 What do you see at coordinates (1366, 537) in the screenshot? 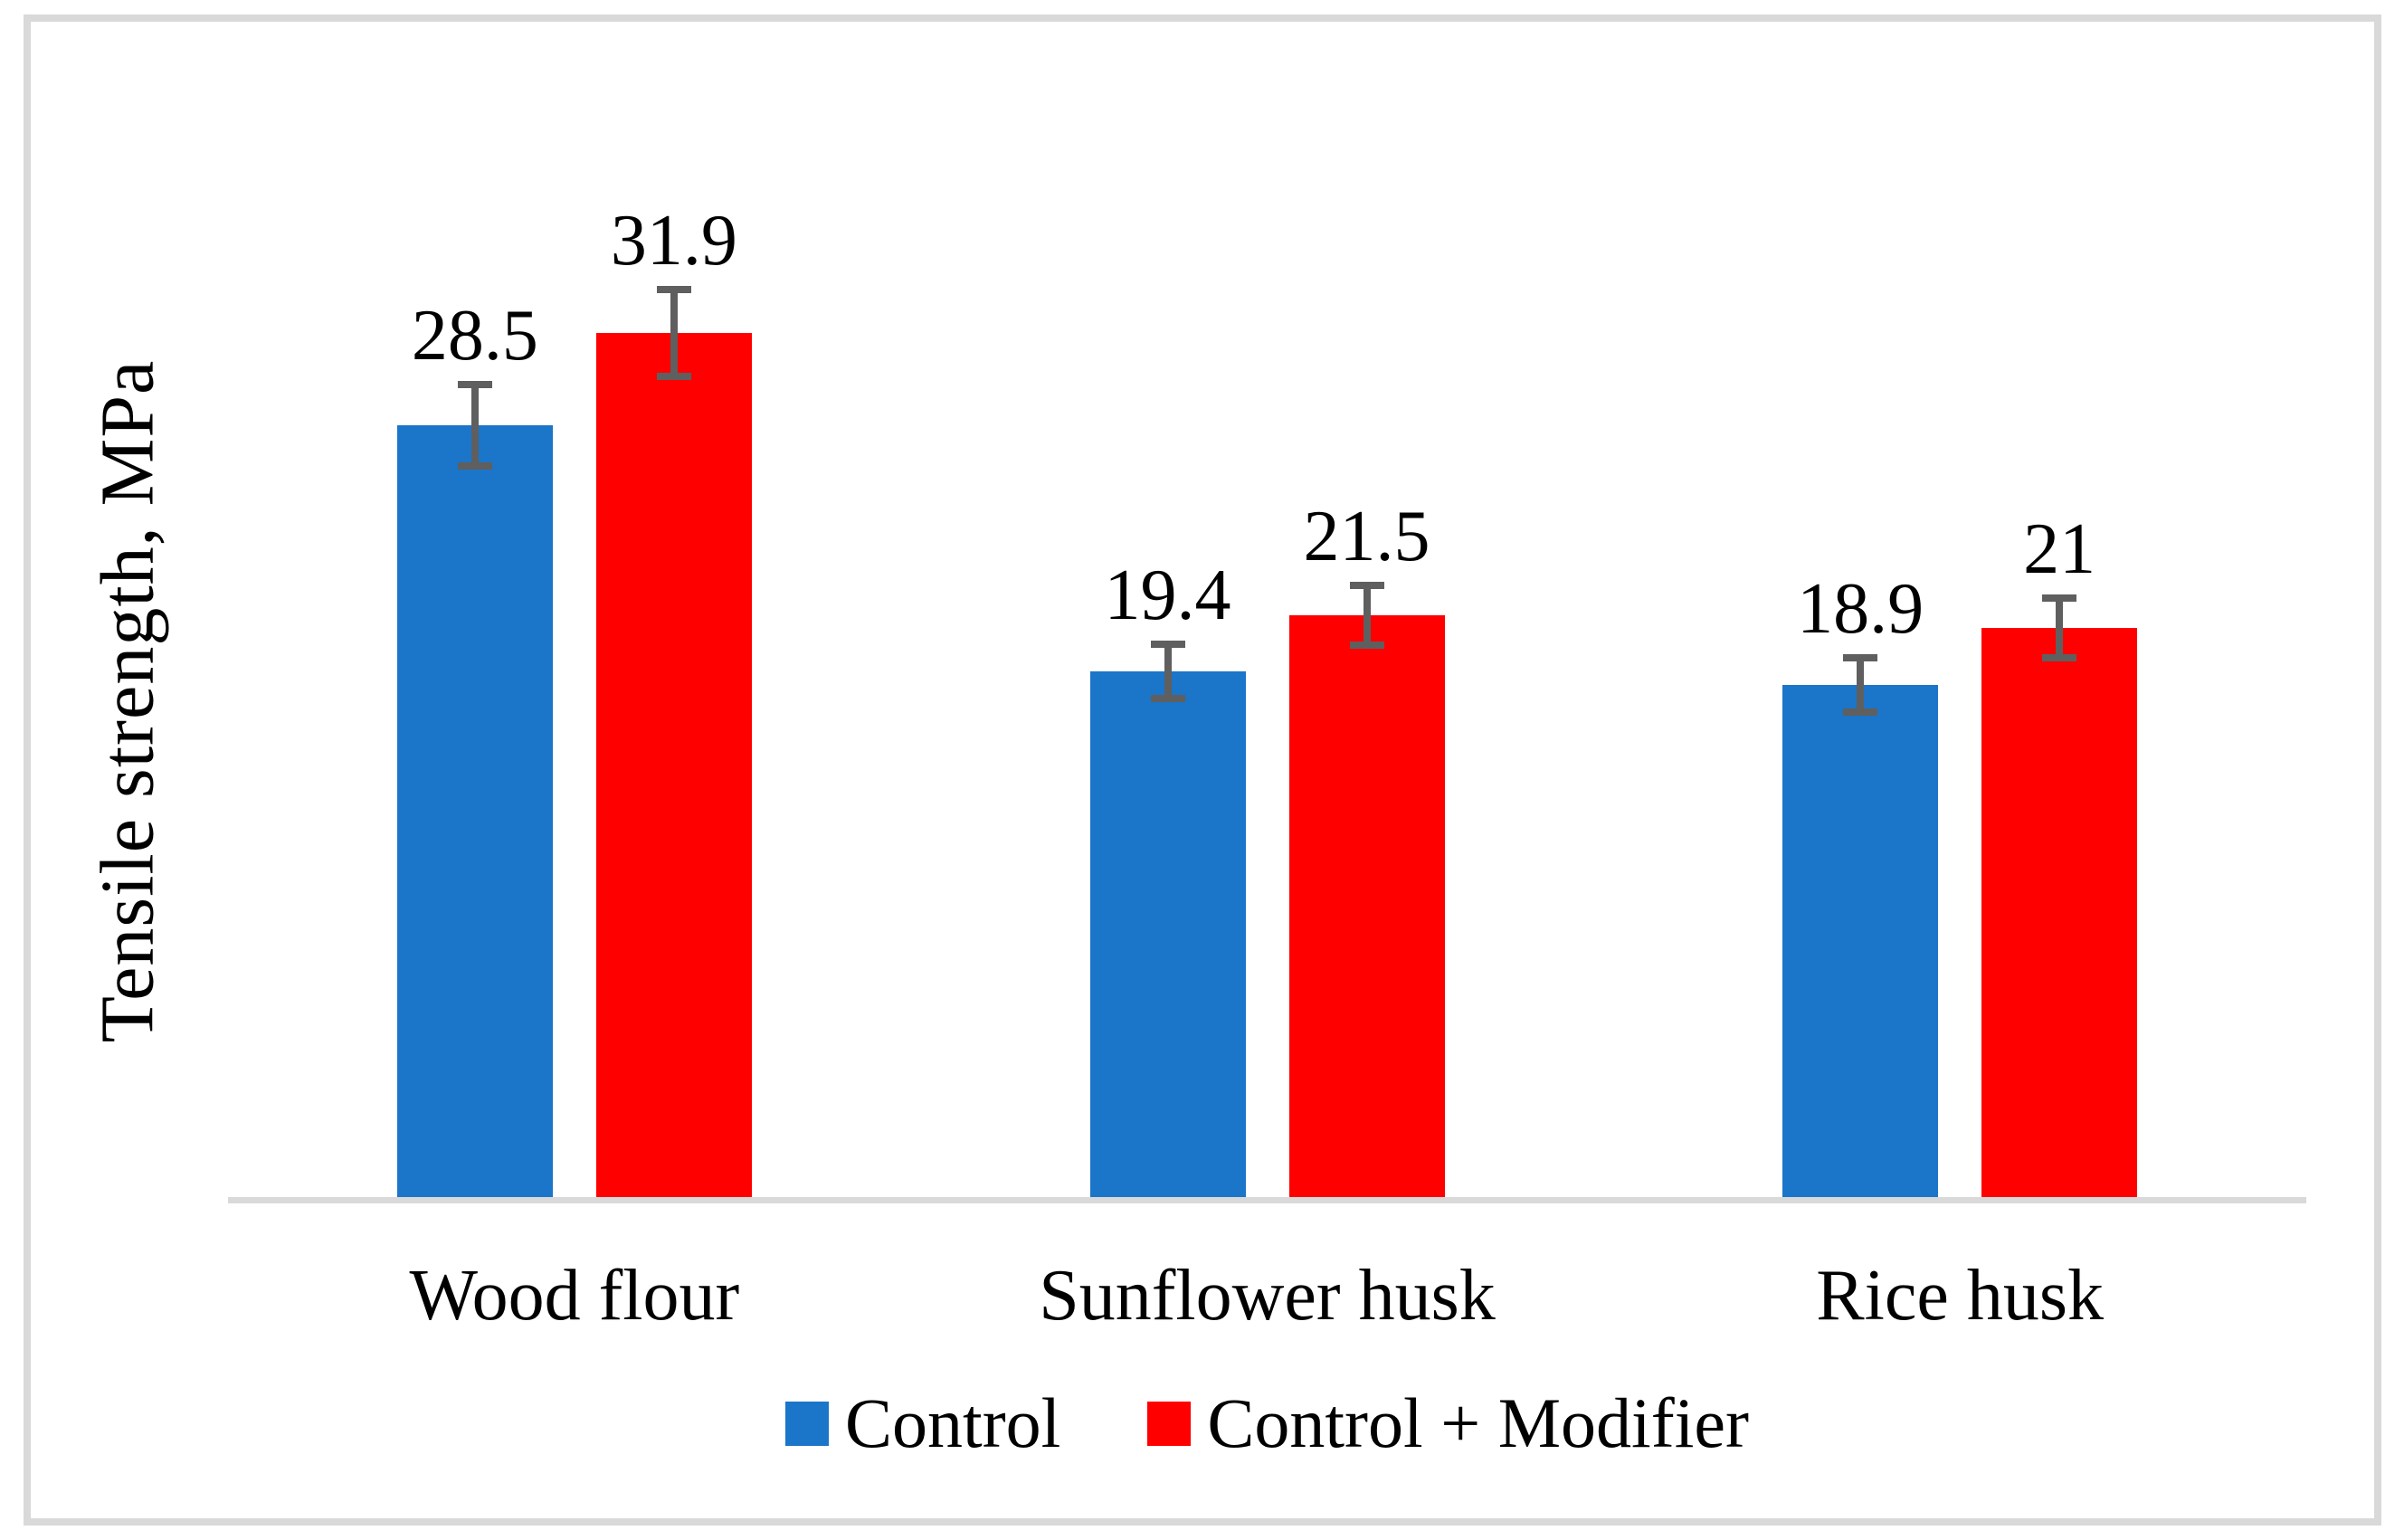
I see `bar-value-label: 21.5` at bounding box center [1366, 537].